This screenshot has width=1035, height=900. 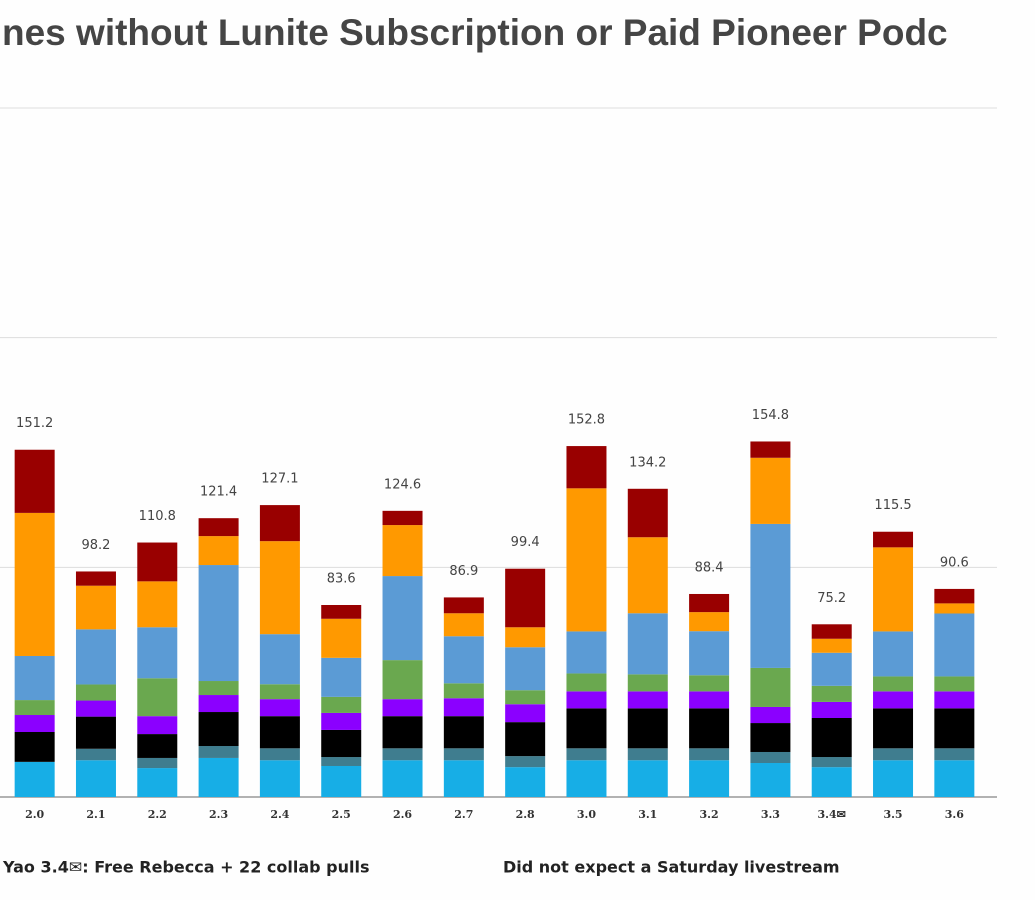 What do you see at coordinates (770, 814) in the screenshot?
I see `x-tick-label: 3.3` at bounding box center [770, 814].